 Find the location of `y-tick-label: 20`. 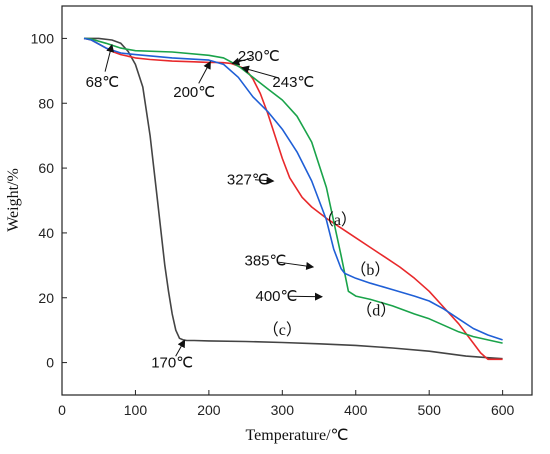

y-tick-label: 20 is located at coordinates (46, 298).